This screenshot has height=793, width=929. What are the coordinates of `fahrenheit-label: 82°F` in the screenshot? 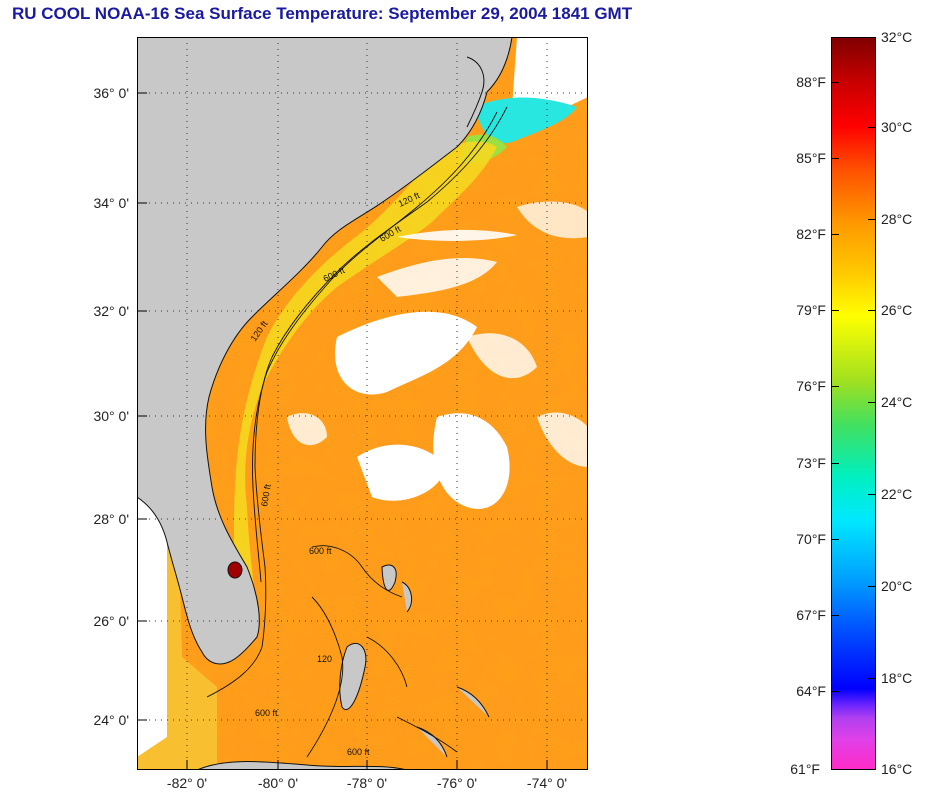 It's located at (811, 234).